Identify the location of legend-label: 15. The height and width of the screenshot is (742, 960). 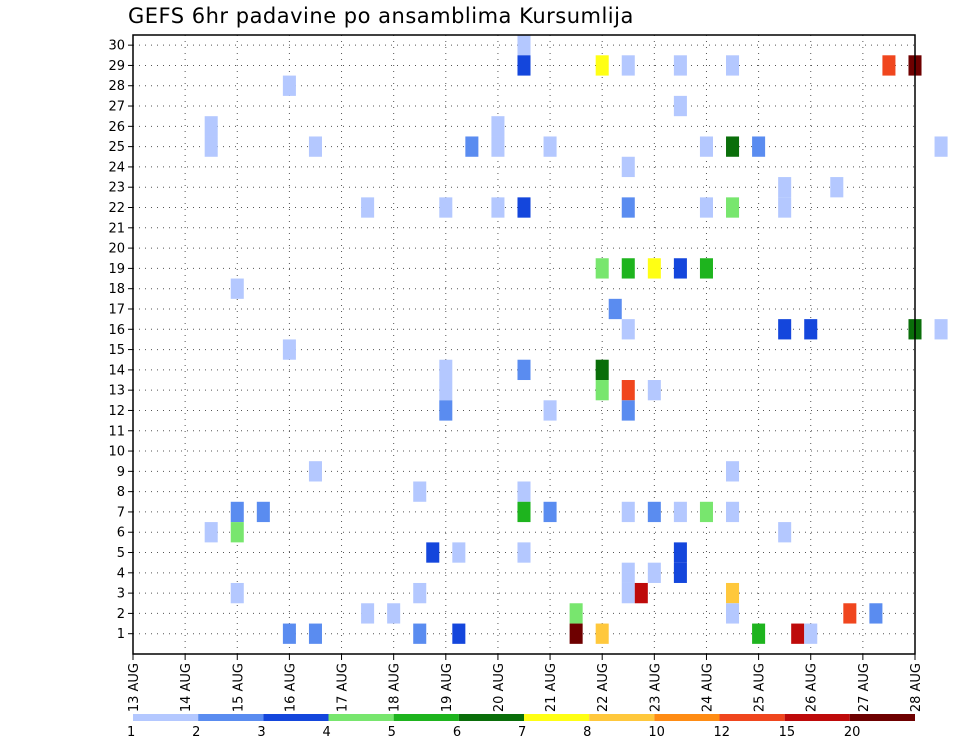
(787, 732).